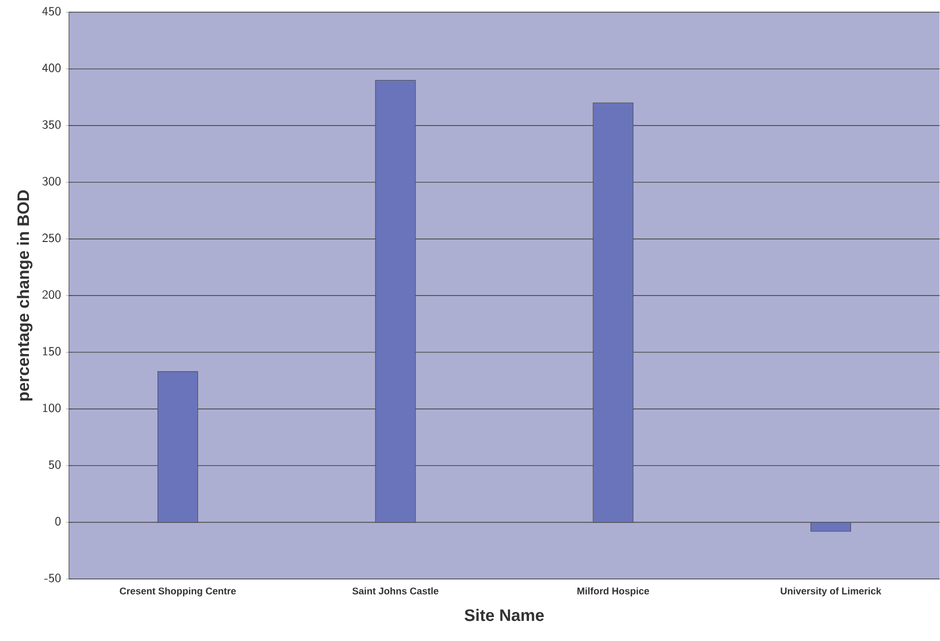 The image size is (940, 641). I want to click on y-tick-label: 200, so click(51, 294).